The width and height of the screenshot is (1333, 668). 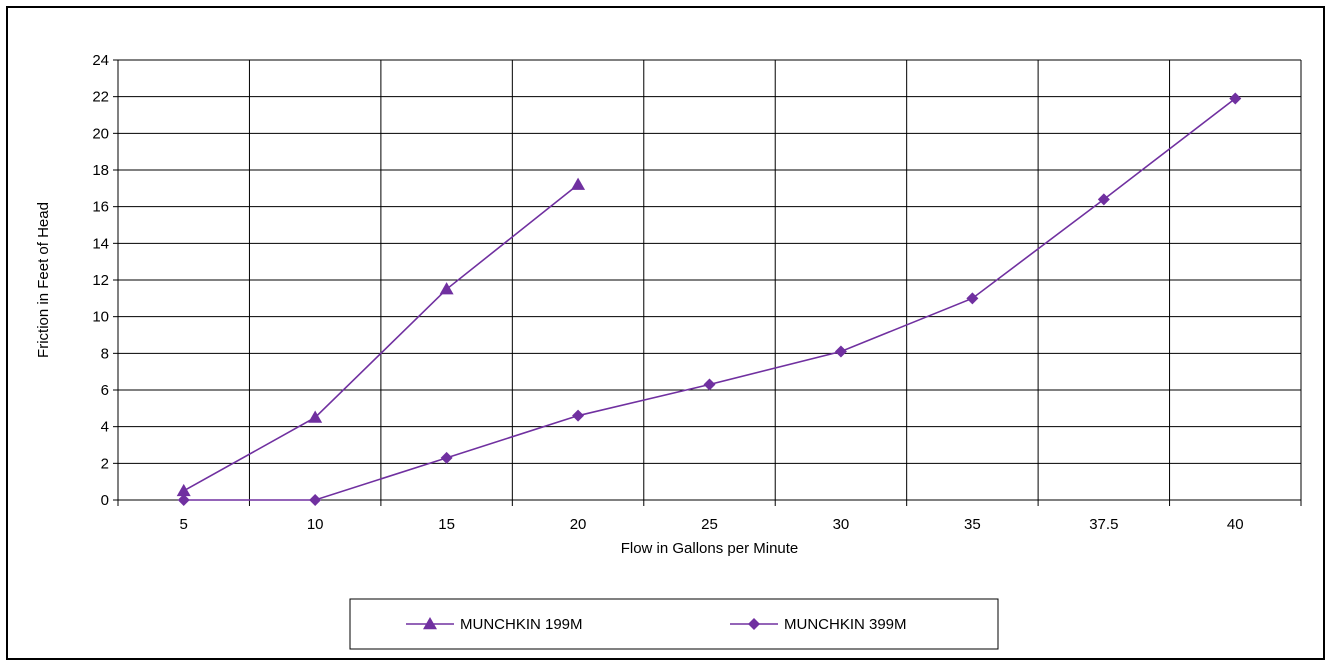 What do you see at coordinates (845, 624) in the screenshot?
I see `legend-label: MUNCHKIN 399M` at bounding box center [845, 624].